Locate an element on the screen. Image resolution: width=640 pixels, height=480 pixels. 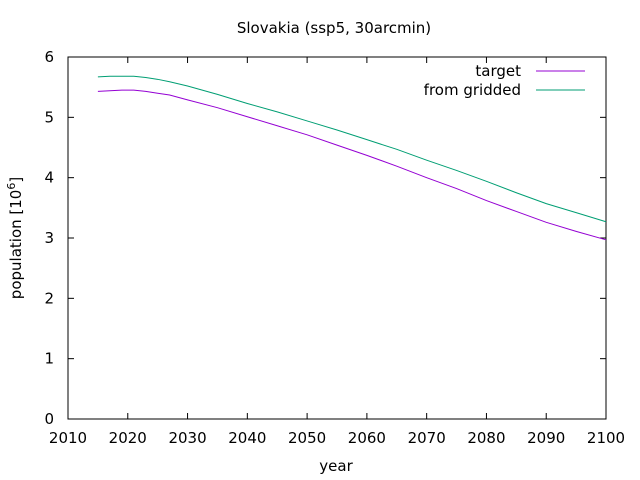
y-tick-label: 6 is located at coordinates (49, 57).